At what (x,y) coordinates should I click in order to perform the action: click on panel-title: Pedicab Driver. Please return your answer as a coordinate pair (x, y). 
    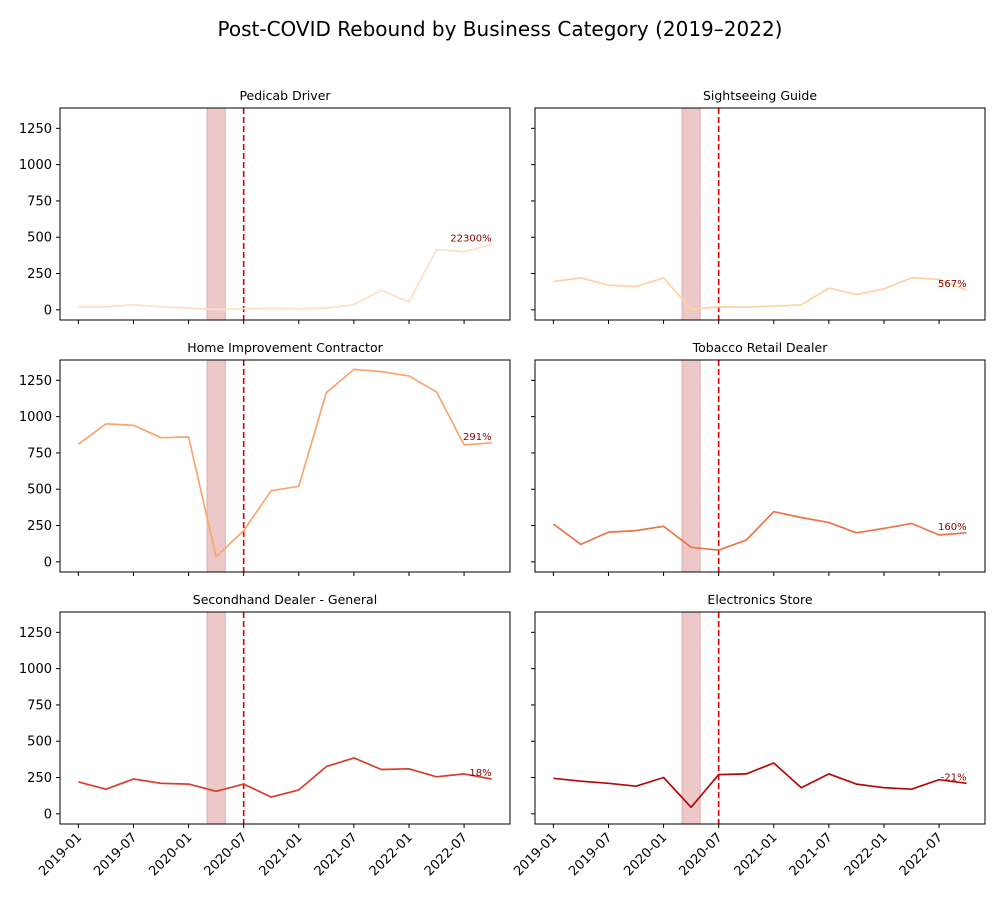
    Looking at the image, I should click on (285, 95).